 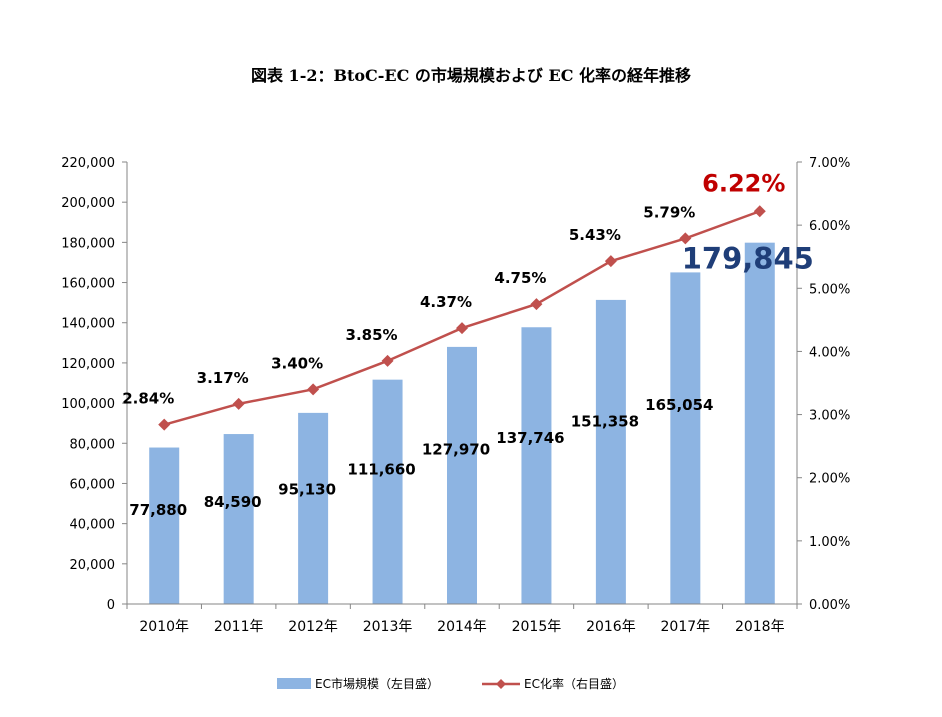 What do you see at coordinates (446, 302) in the screenshot?
I see `rate-value-label-5: 4.37%` at bounding box center [446, 302].